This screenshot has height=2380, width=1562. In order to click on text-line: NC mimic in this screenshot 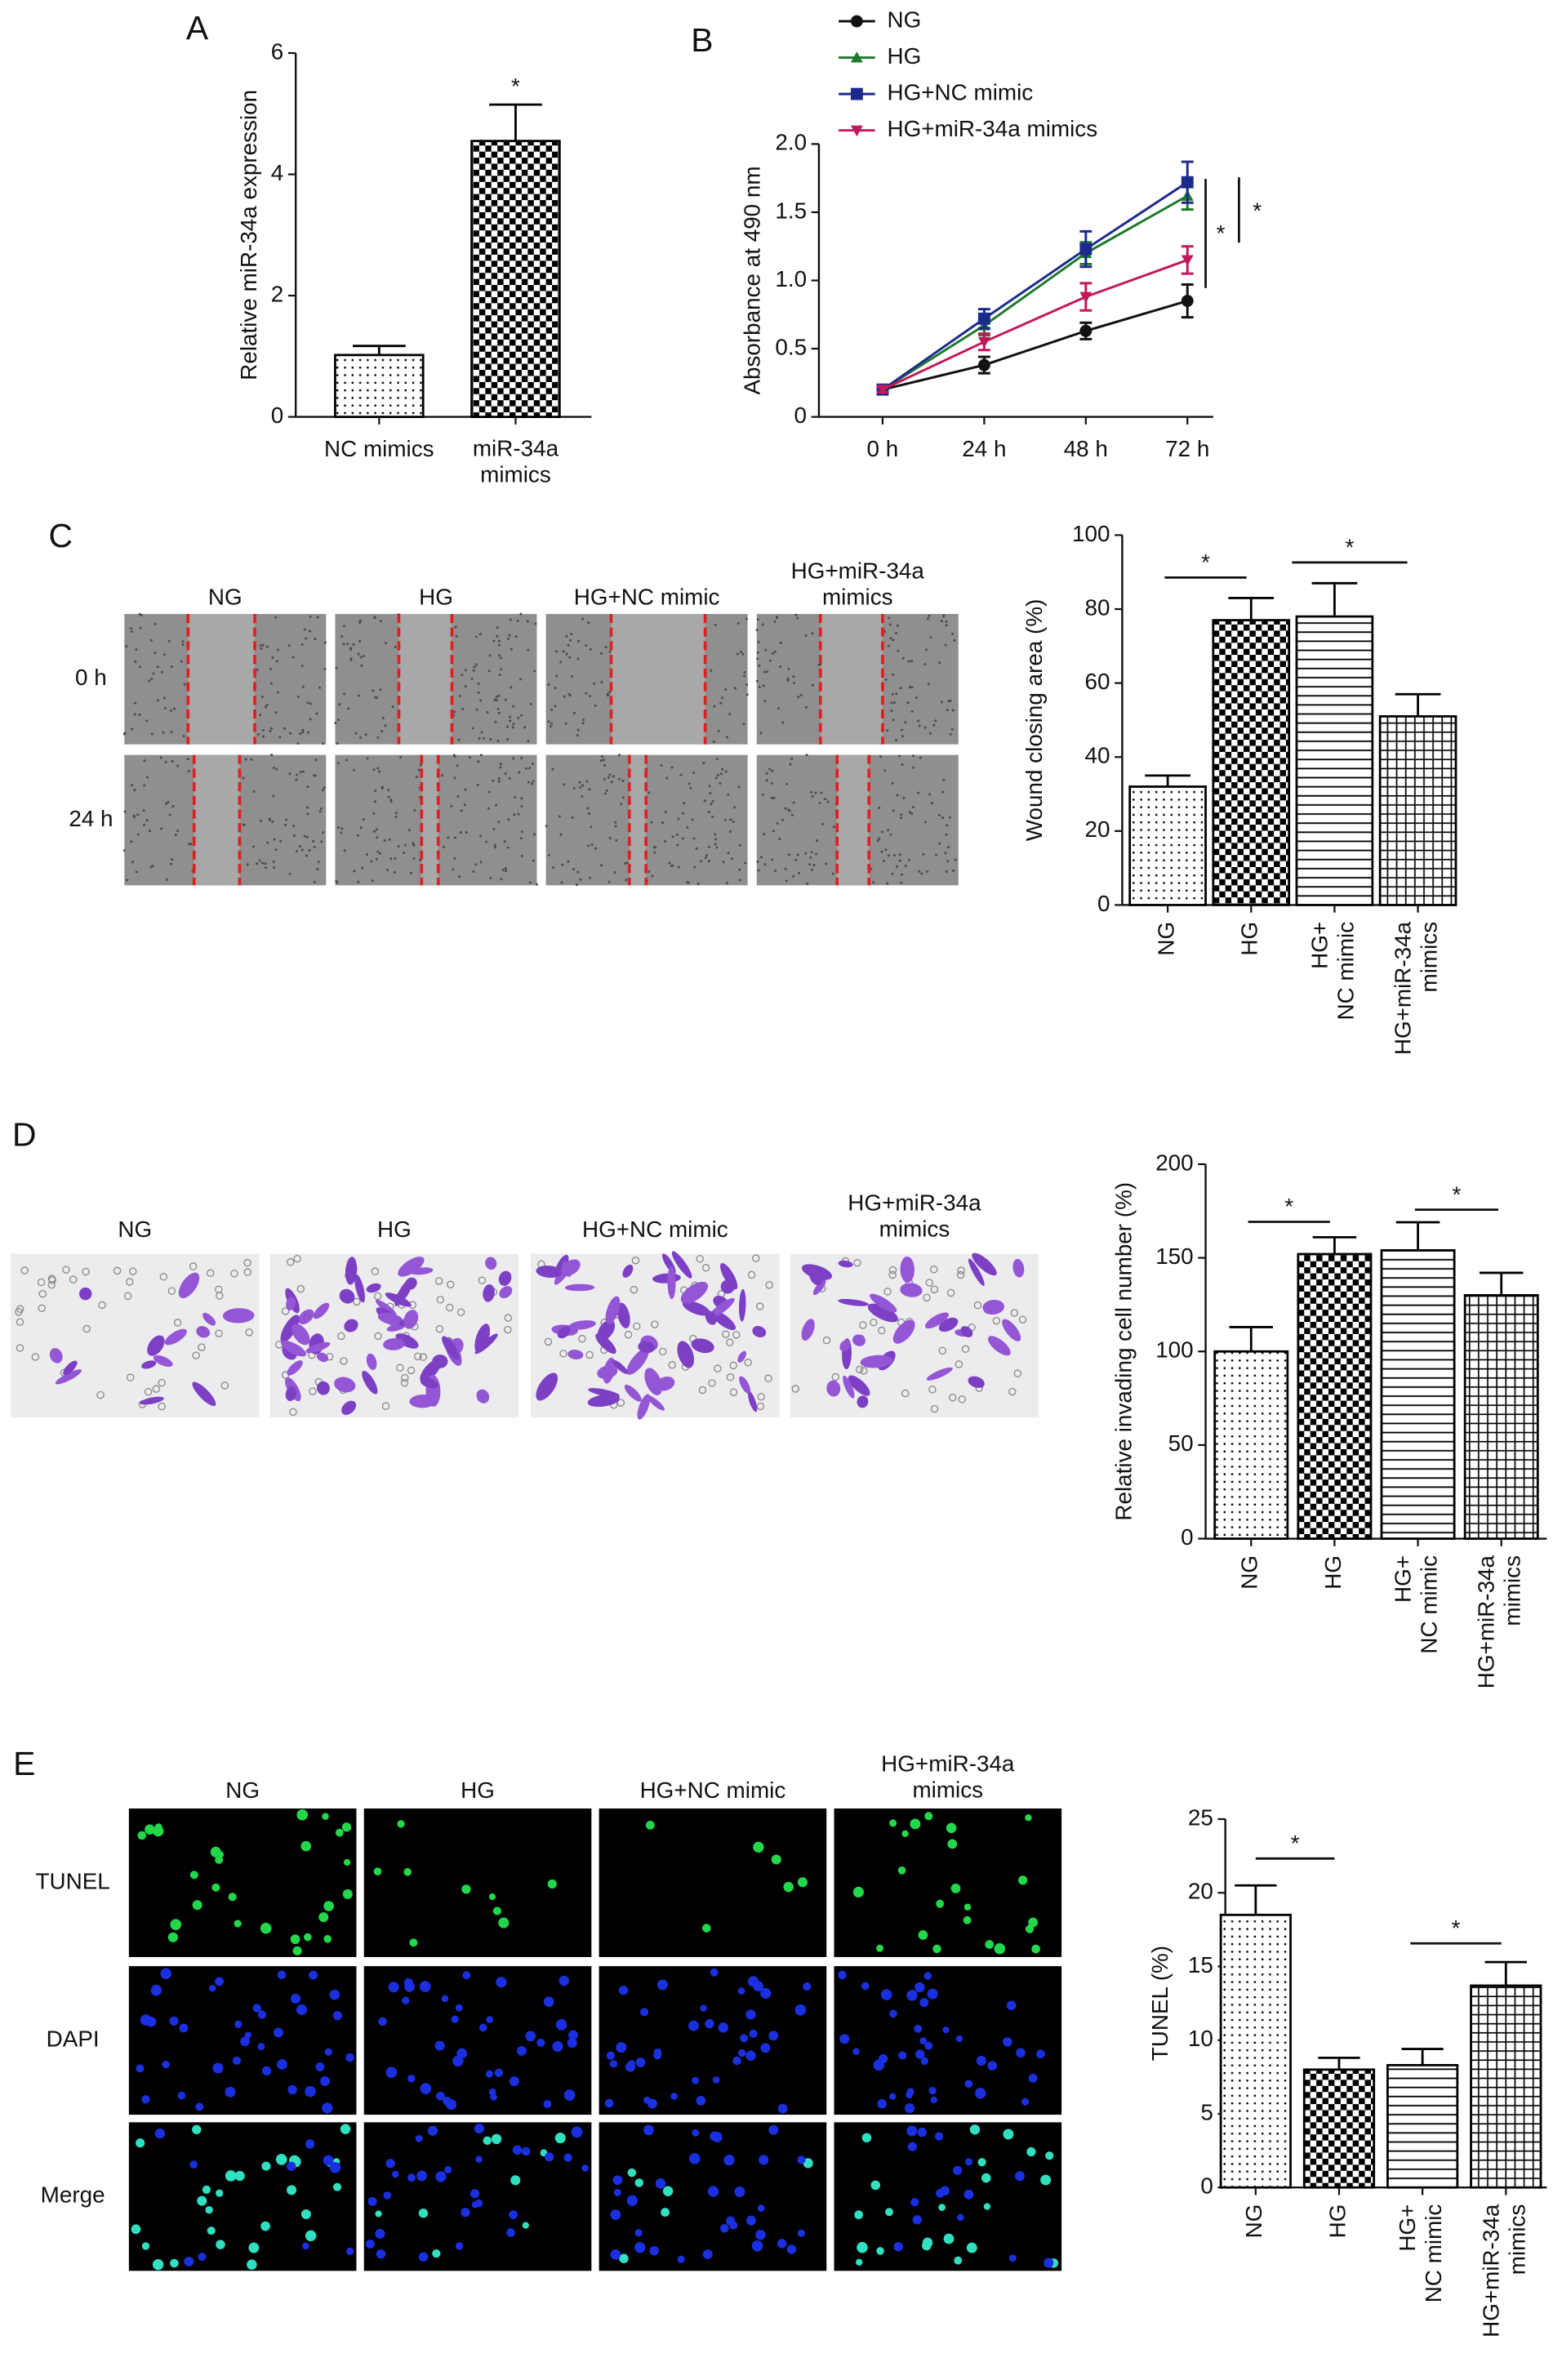, I will do `click(1346, 971)`.